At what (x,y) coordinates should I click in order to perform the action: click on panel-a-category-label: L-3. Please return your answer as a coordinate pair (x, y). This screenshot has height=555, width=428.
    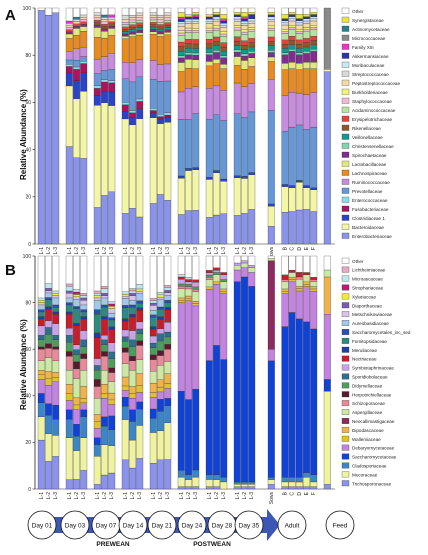
    Looking at the image, I should click on (56, 250).